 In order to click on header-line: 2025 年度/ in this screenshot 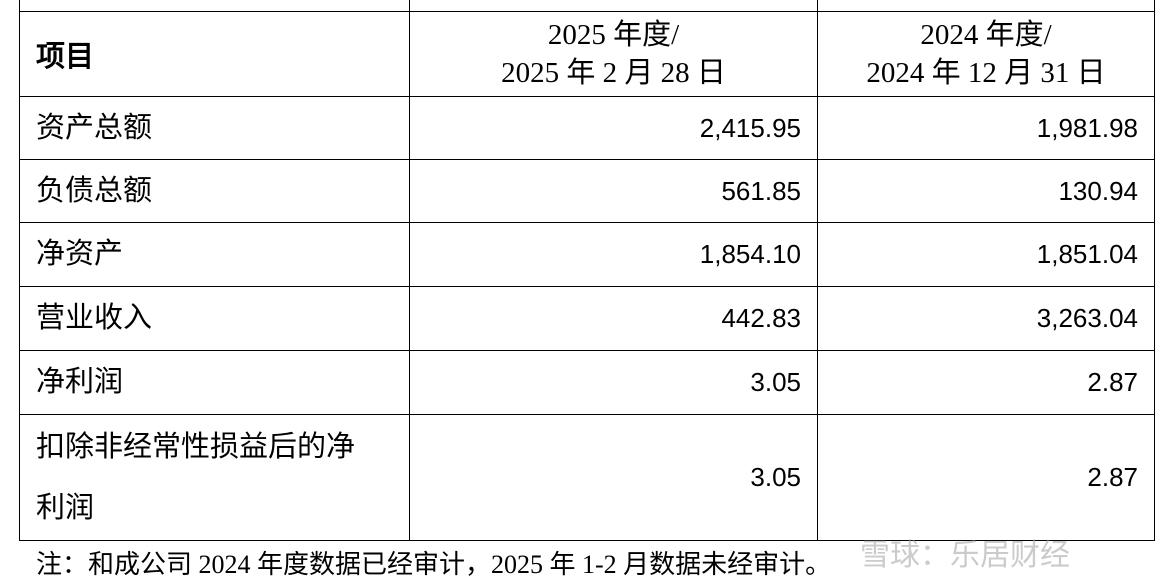, I will do `click(613, 35)`.